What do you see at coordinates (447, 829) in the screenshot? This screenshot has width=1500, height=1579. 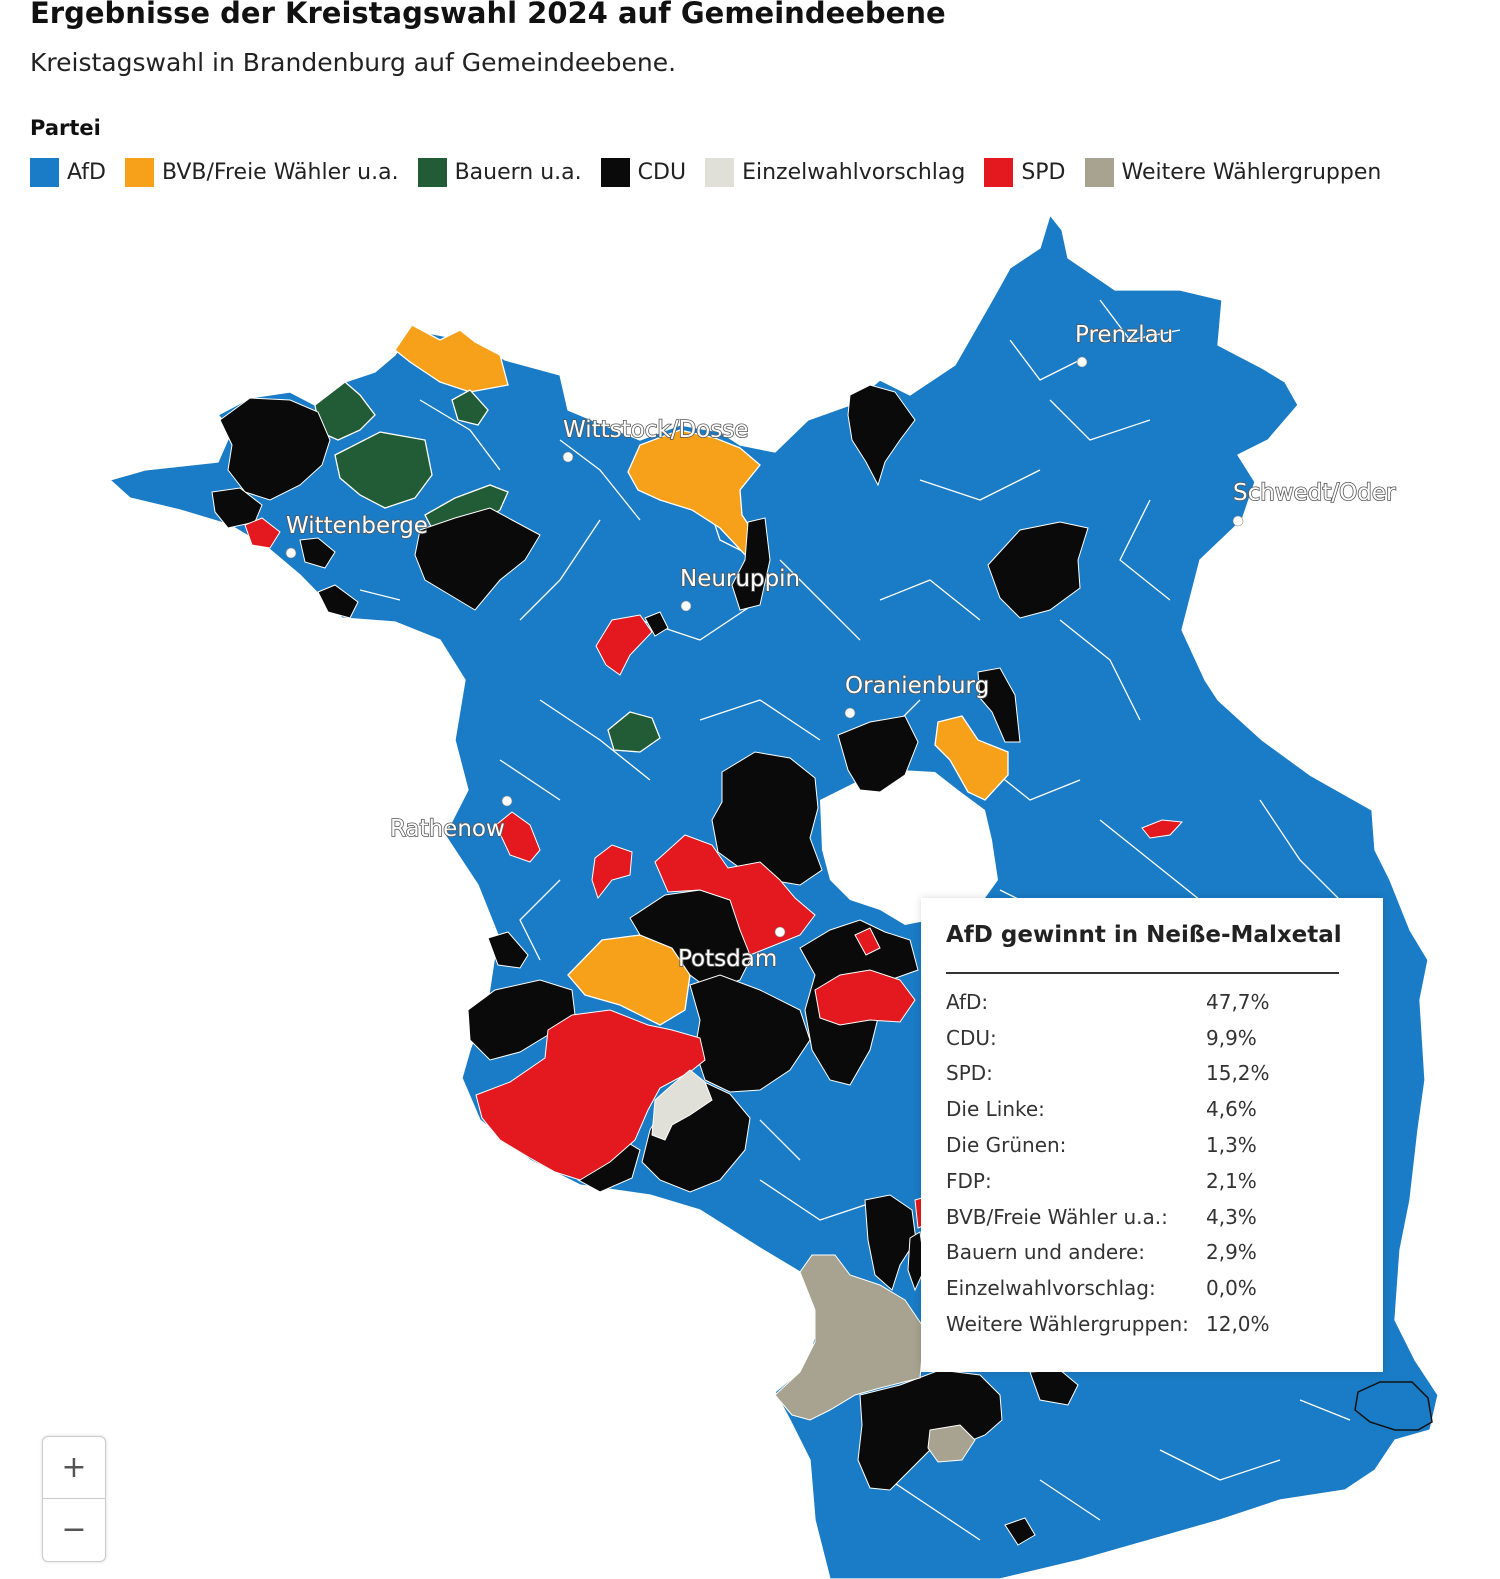 I see `city-label-rathenow: Rathenow` at bounding box center [447, 829].